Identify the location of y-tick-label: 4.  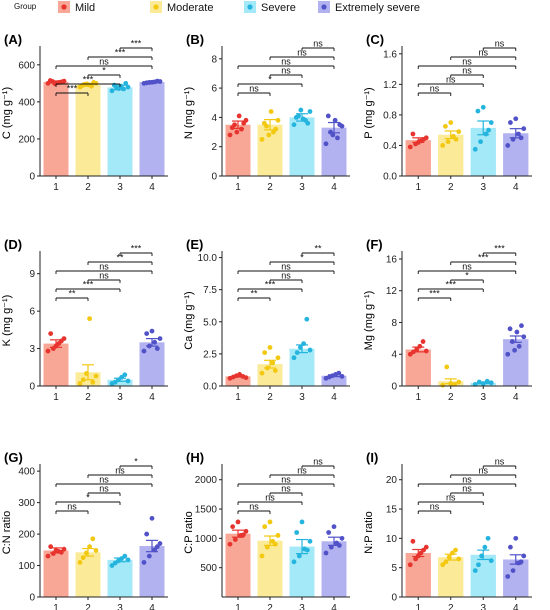
(214, 118).